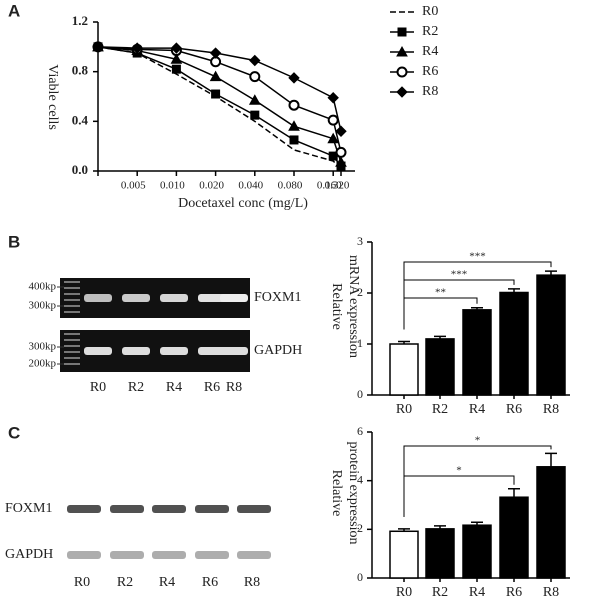 The width and height of the screenshot is (600, 601). I want to click on y-tick-label: 0.8, so click(80, 70).